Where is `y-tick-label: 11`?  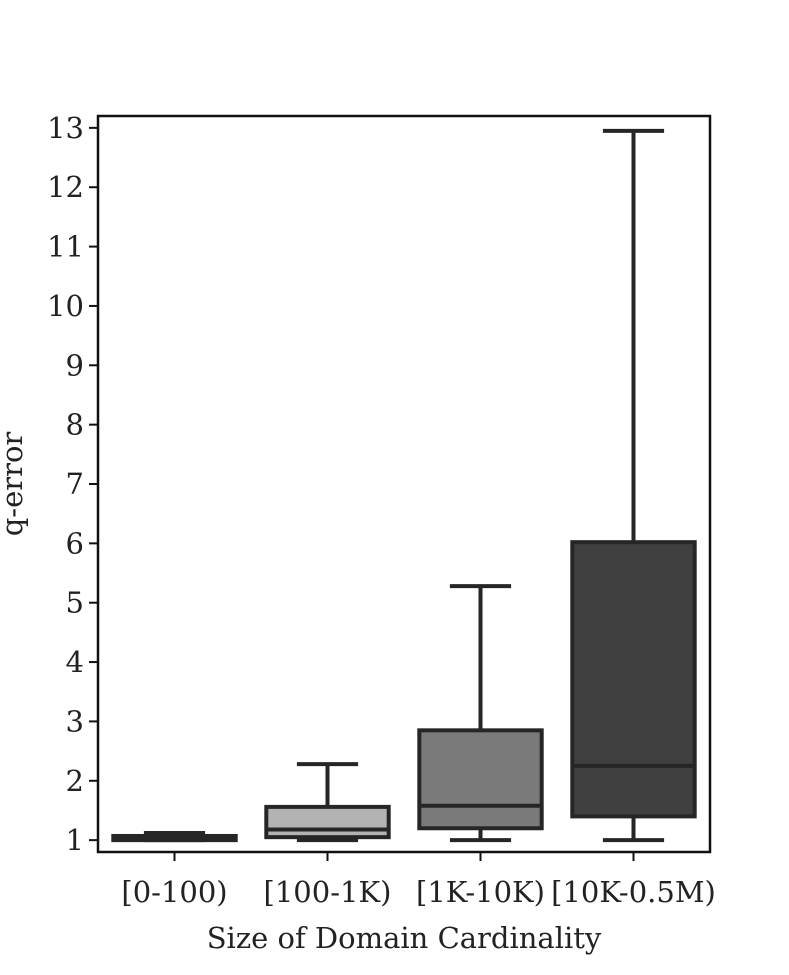 y-tick-label: 11 is located at coordinates (65, 247).